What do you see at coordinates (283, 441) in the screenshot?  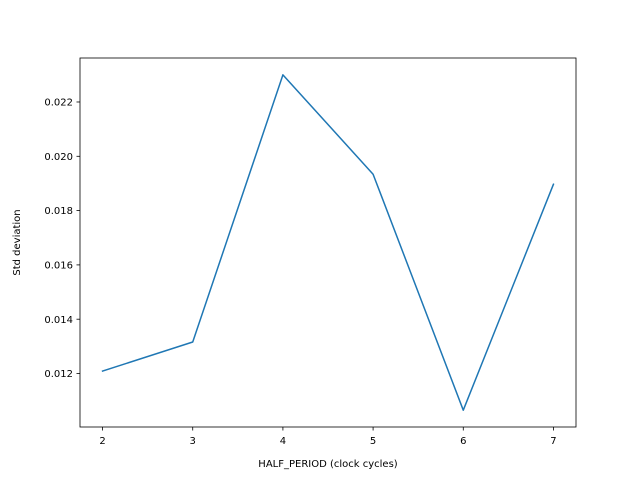 I see `x-tick-label: 4` at bounding box center [283, 441].